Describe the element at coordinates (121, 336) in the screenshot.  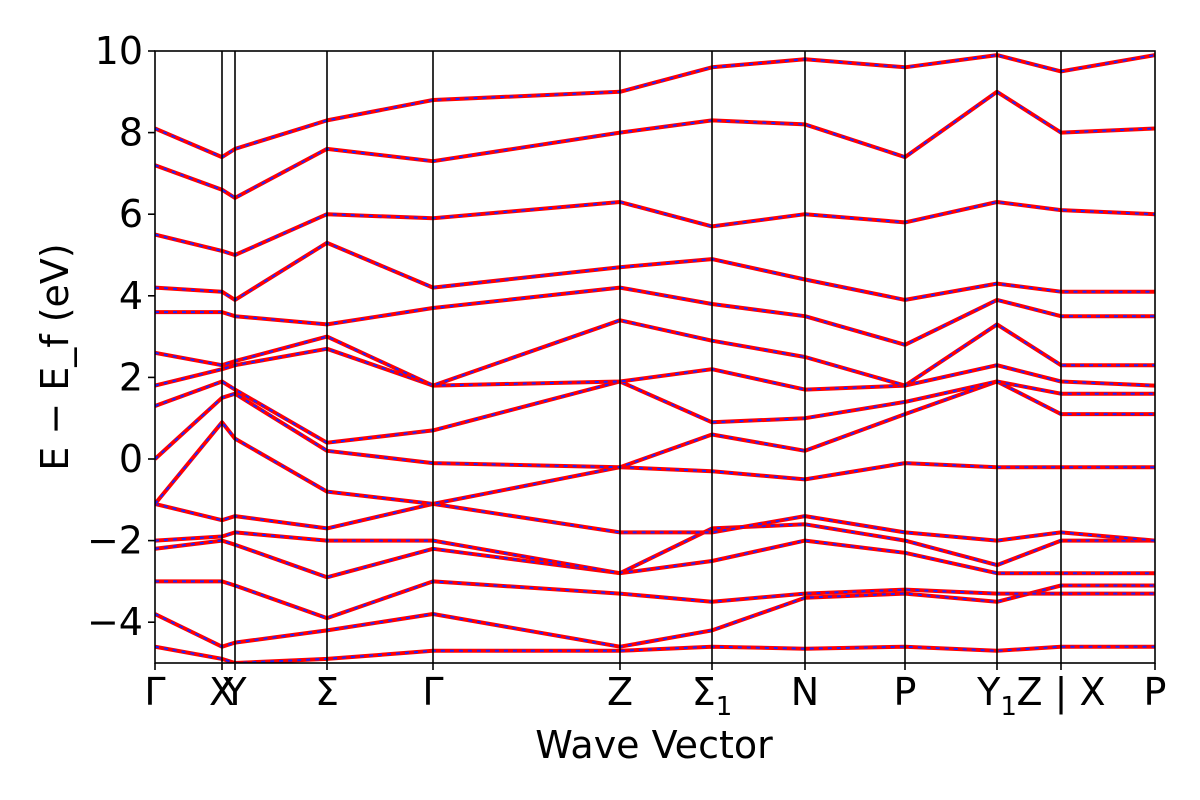
I see `y-axis: −4 −2 0 2 4 6 8 10` at that location.